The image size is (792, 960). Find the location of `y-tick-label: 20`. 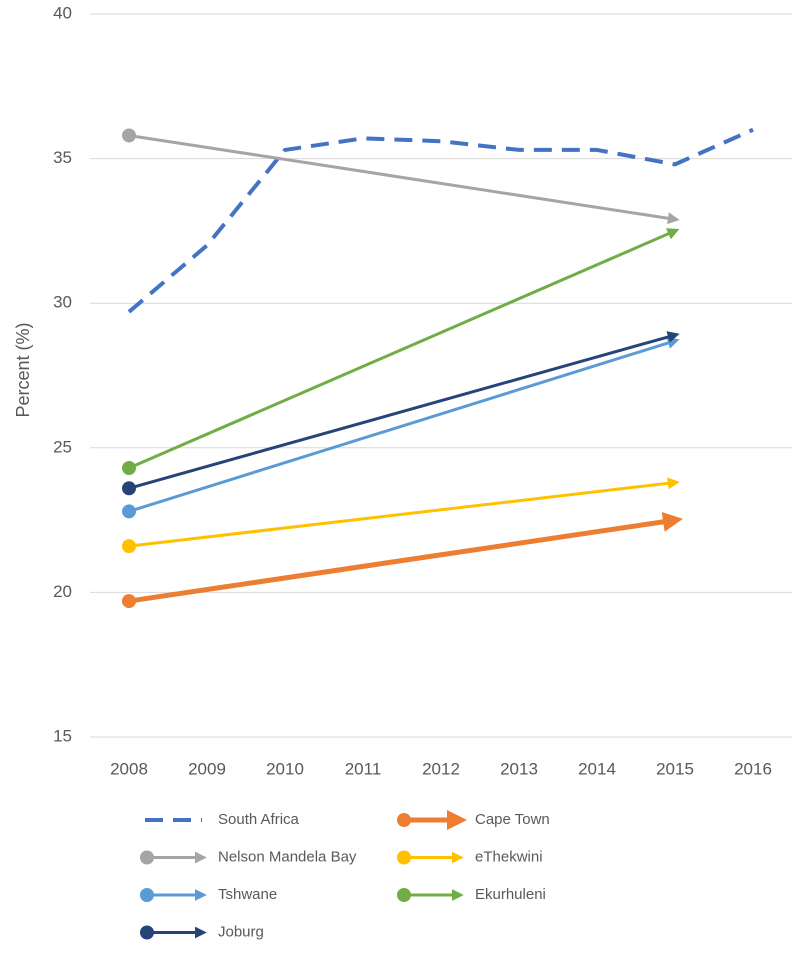

y-tick-label: 20 is located at coordinates (62, 591).